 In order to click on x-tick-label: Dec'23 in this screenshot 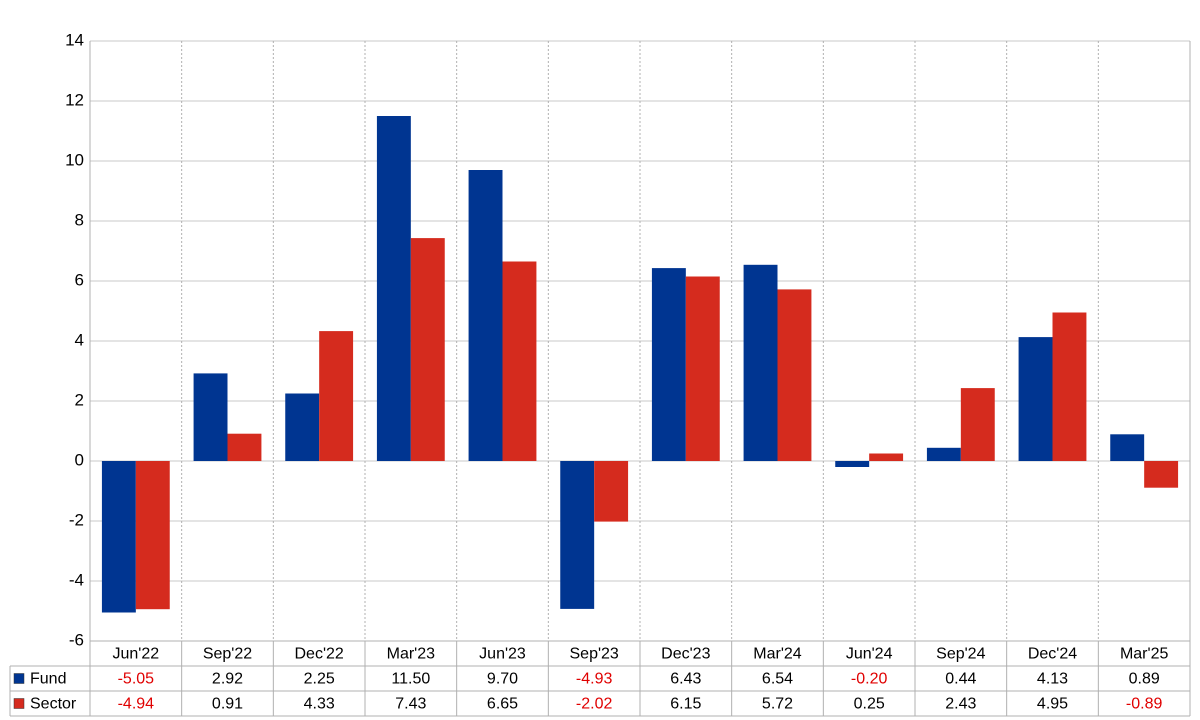, I will do `click(685, 654)`.